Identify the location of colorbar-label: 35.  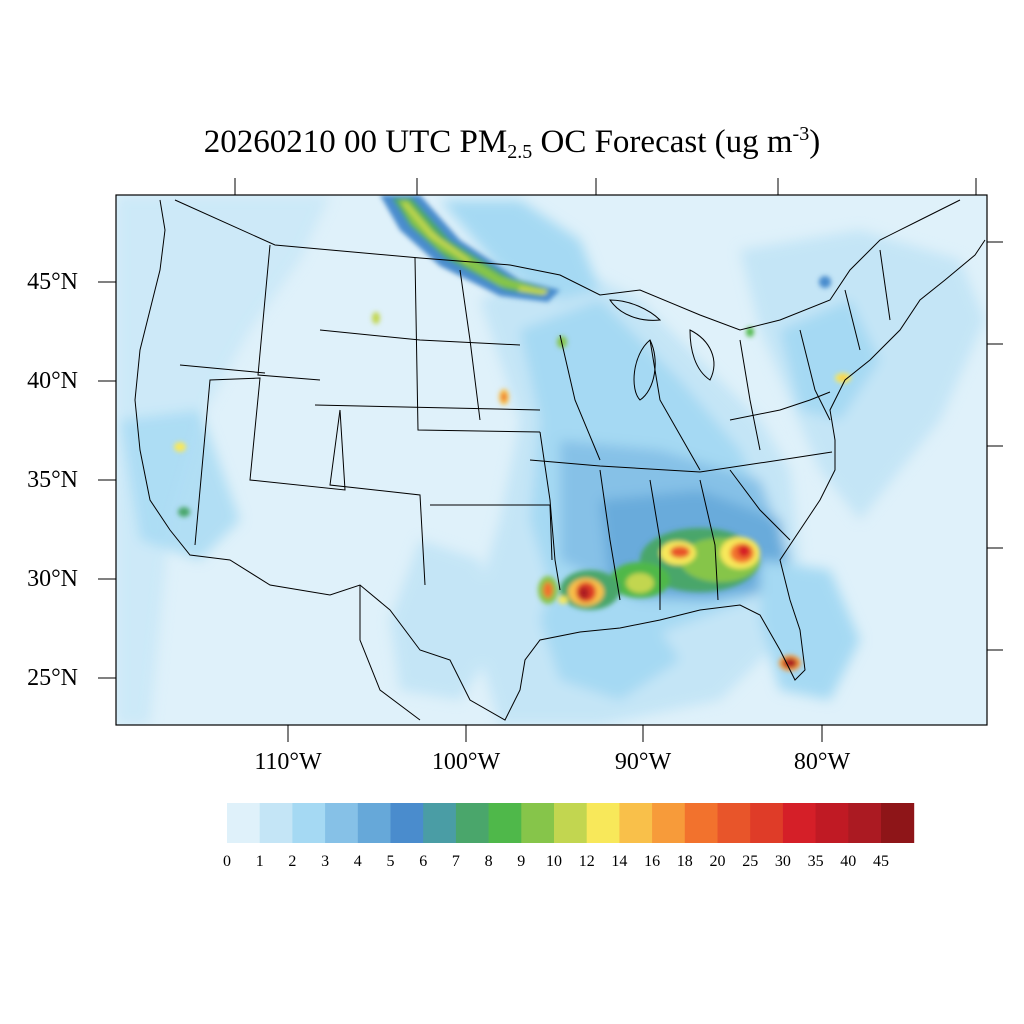
(815, 861).